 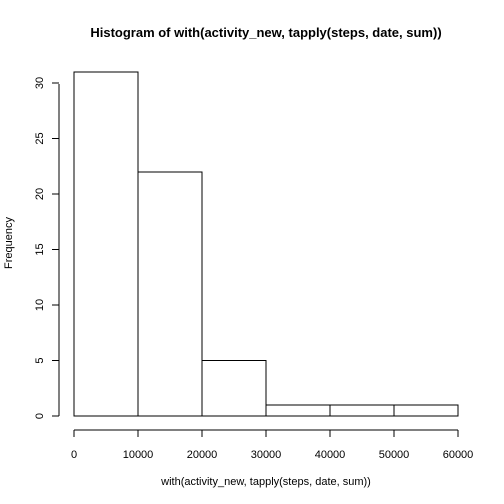 I want to click on y-tick-label-4: 20, so click(x=40, y=194).